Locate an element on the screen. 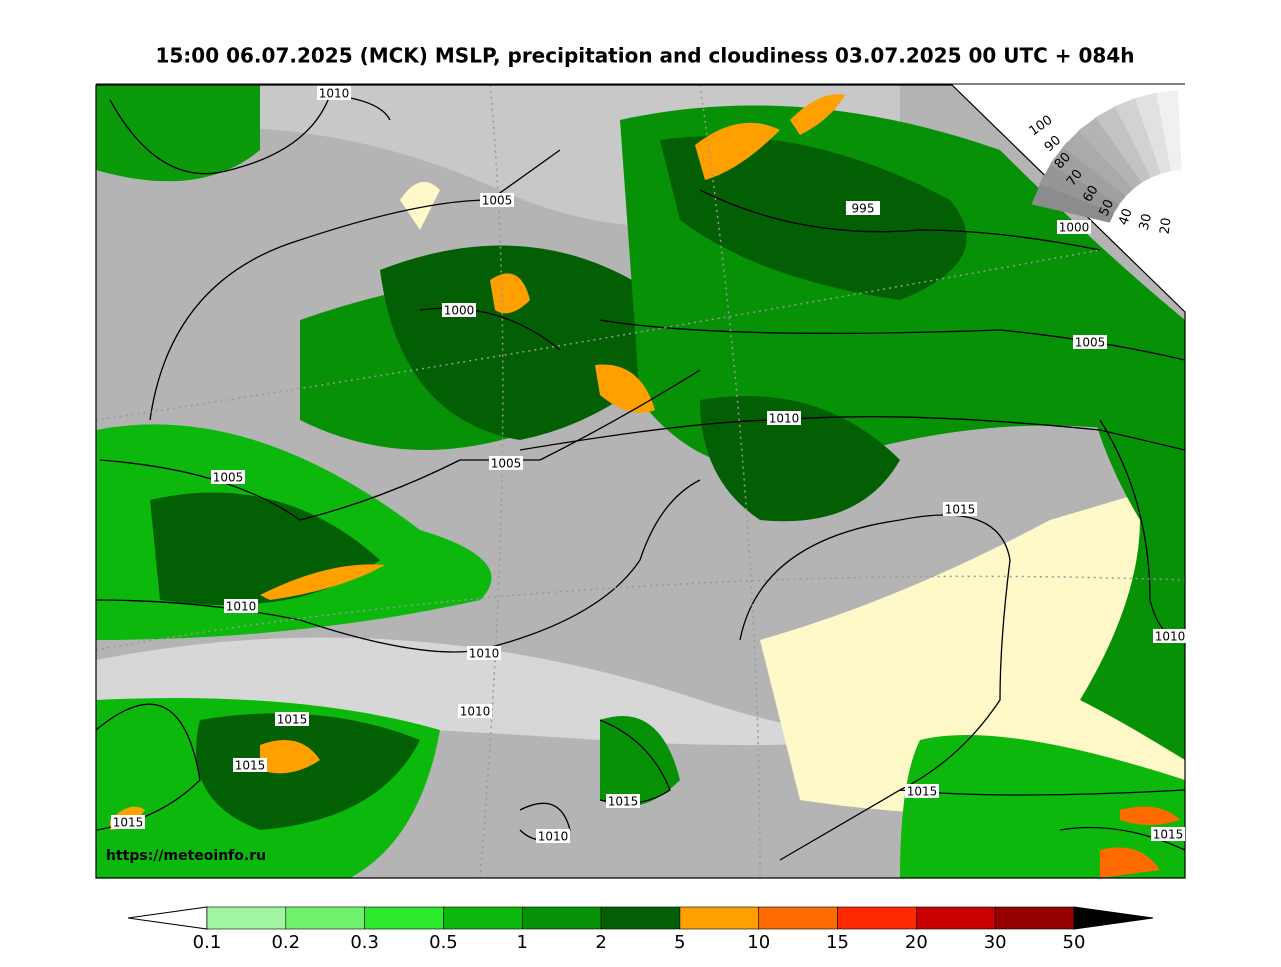 This screenshot has height=967, width=1281. colorbar-label: 0.5 is located at coordinates (443, 942).